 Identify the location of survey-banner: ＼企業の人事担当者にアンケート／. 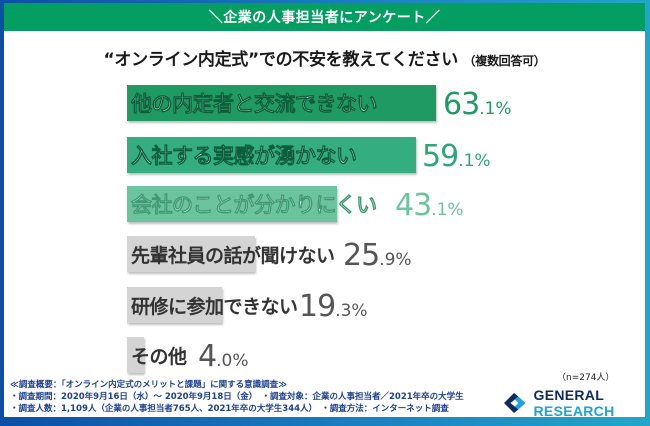
(324, 17).